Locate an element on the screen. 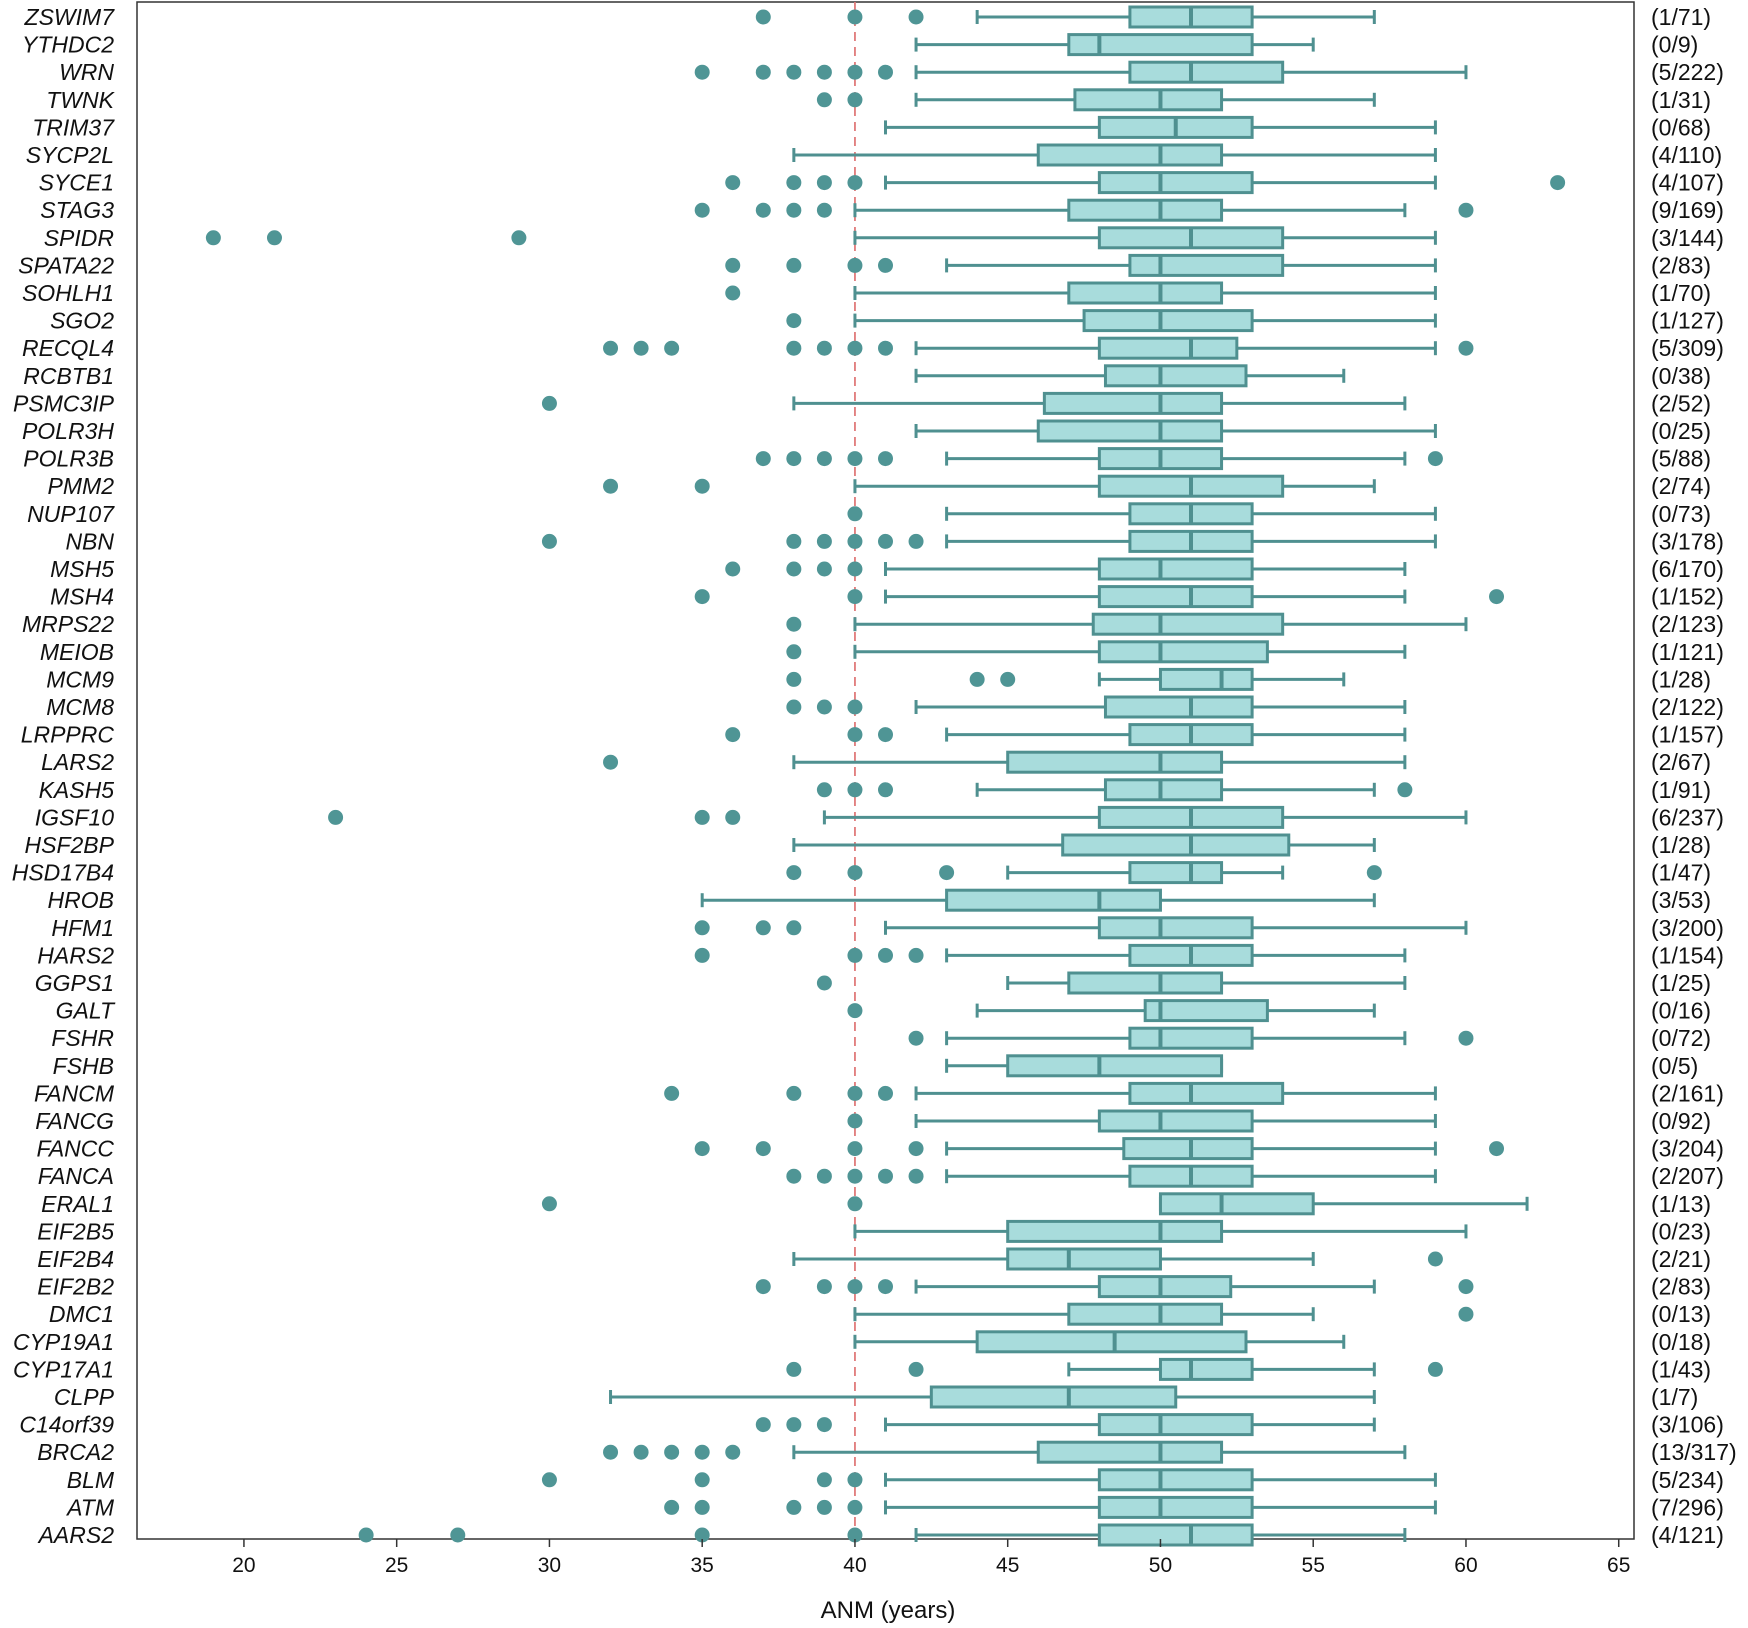 This screenshot has width=1748, height=1628. box-row: MCM9 (1/28) is located at coordinates (878, 679).